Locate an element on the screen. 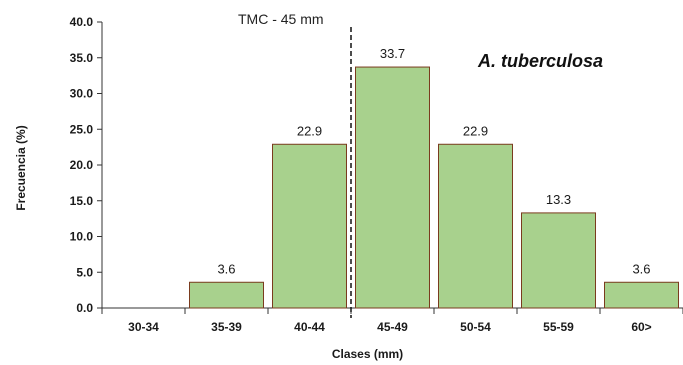 The height and width of the screenshot is (365, 683). x-axis-title: Clases (mm) is located at coordinates (367, 354).